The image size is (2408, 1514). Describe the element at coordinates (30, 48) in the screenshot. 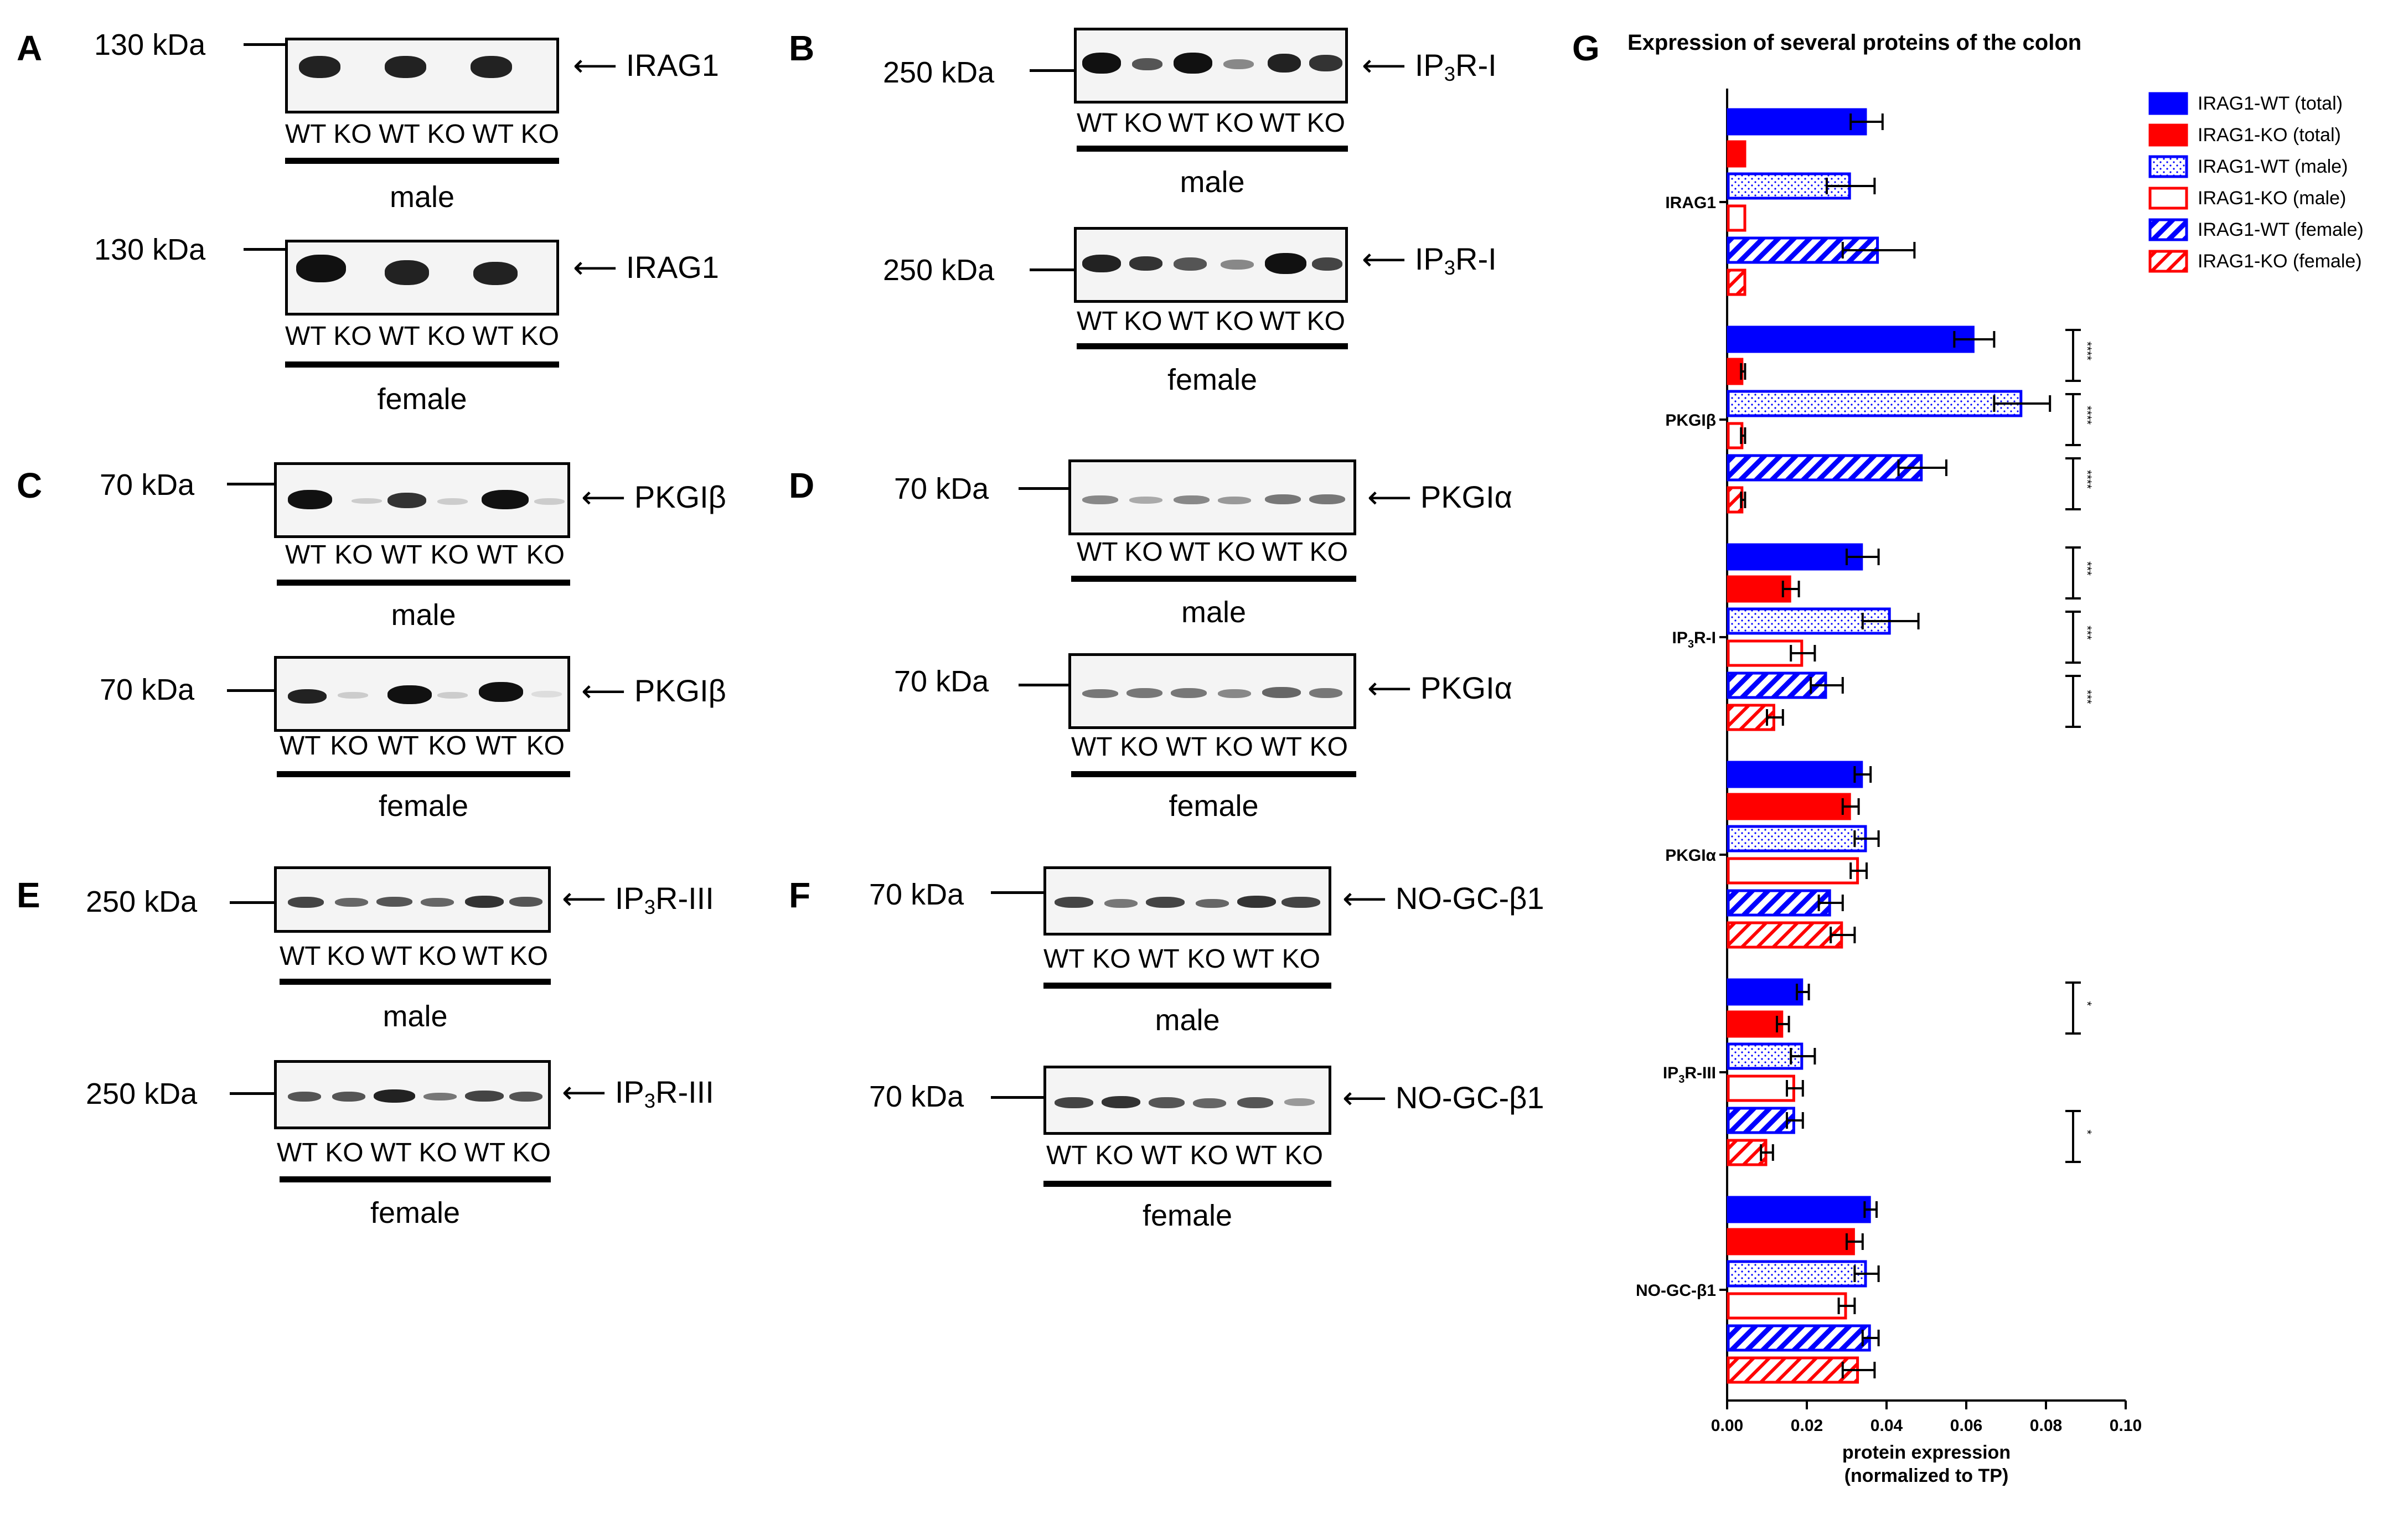

I see `panel-letter: A` at that location.